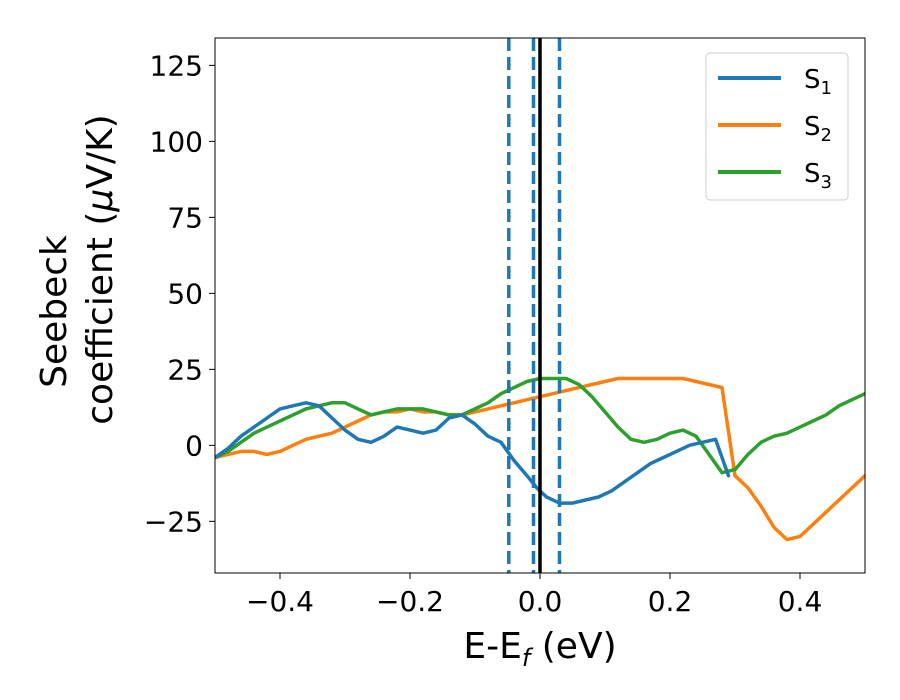  Describe the element at coordinates (818, 129) in the screenshot. I see `legend-label-s2: S2` at that location.